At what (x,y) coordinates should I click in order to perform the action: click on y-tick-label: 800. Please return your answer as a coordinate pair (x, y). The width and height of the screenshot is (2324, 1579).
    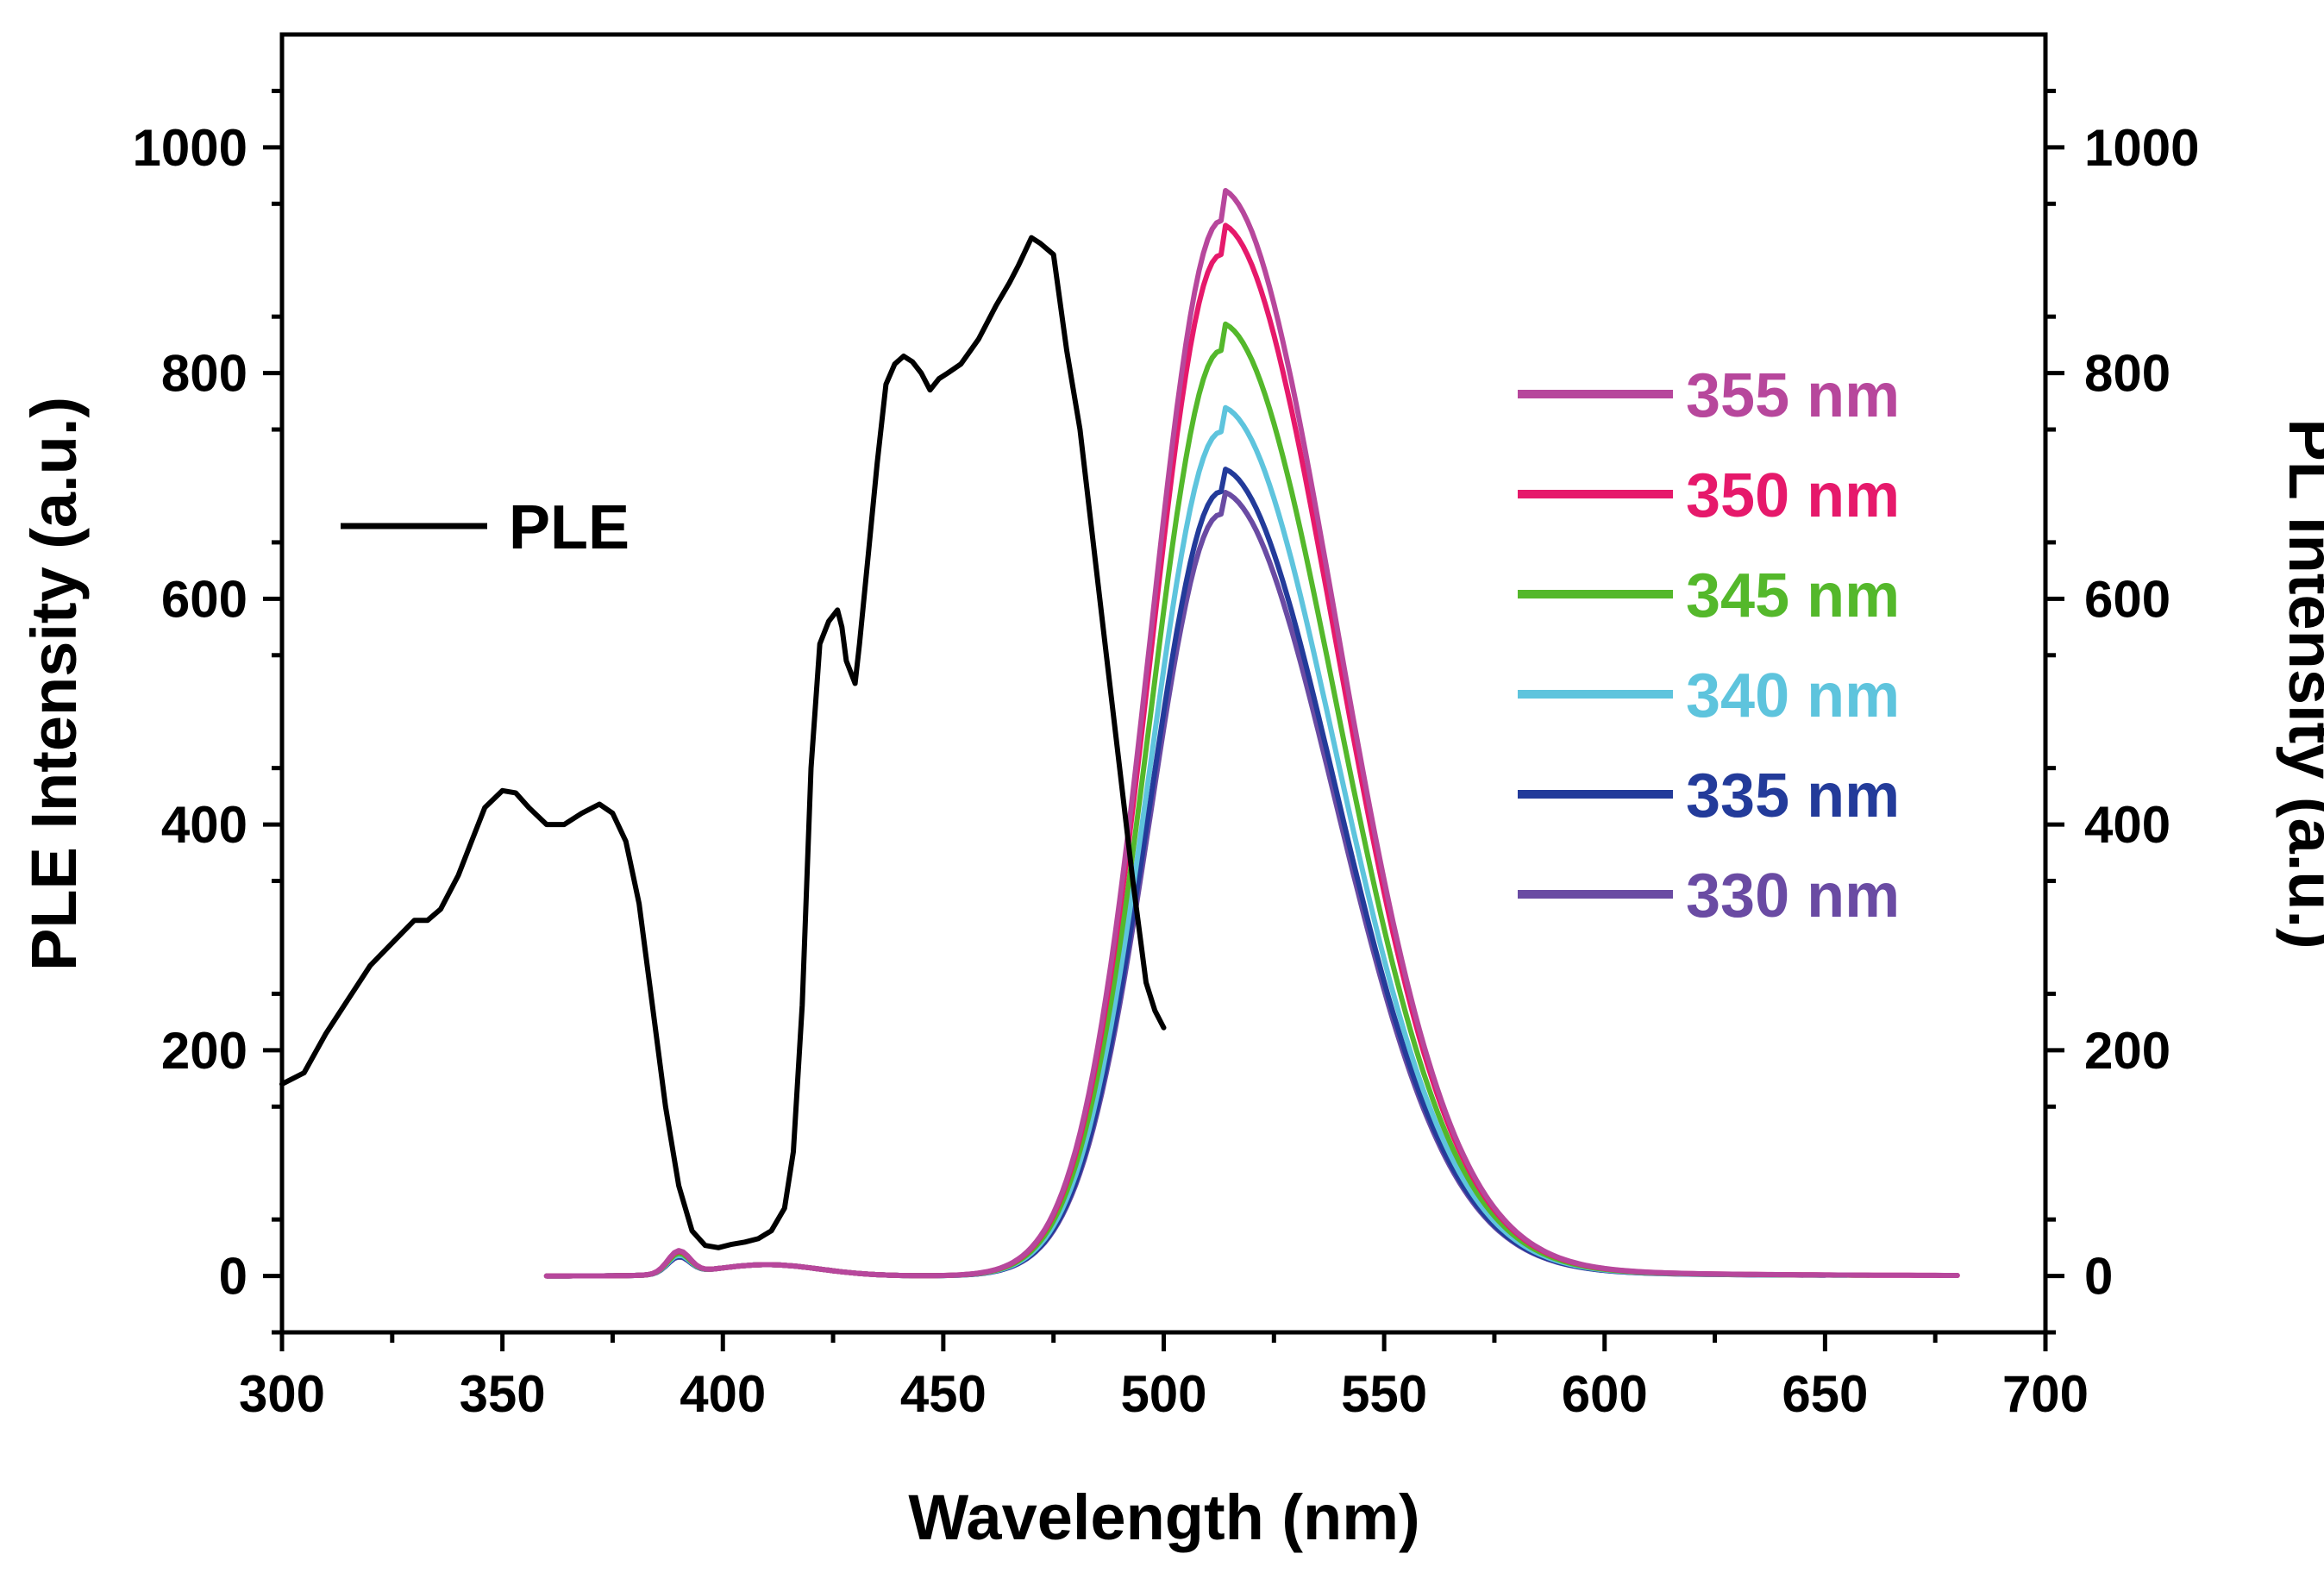
    Looking at the image, I should click on (204, 374).